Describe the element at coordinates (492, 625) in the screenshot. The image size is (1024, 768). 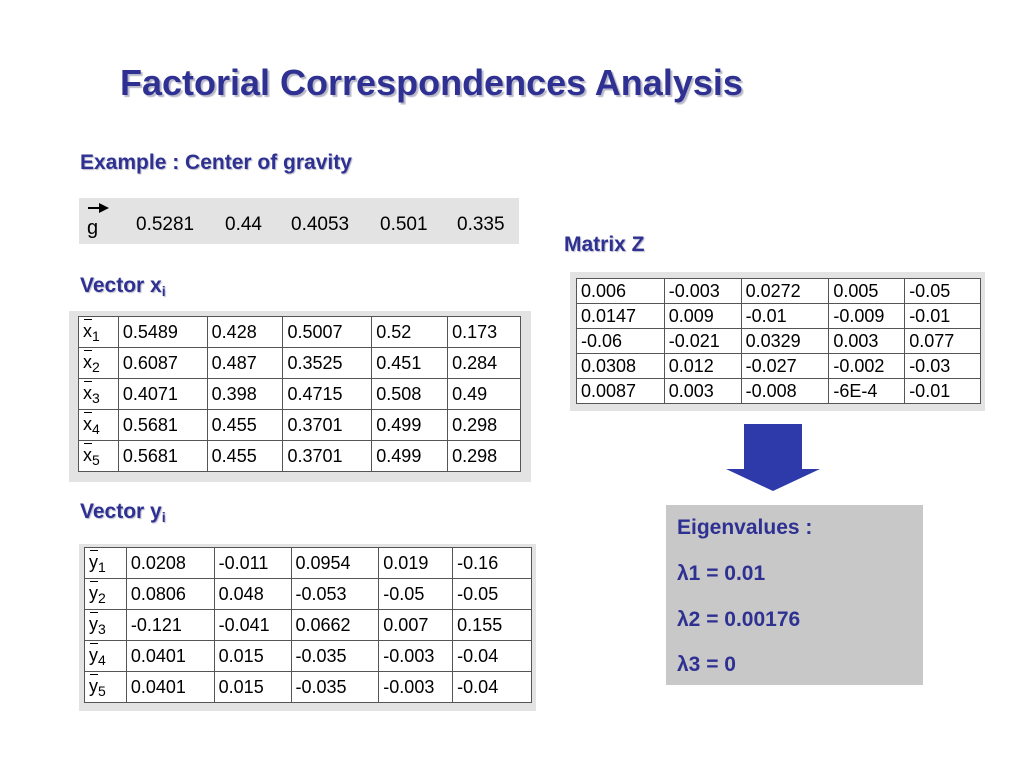
I see `table-cell: 0.155` at that location.